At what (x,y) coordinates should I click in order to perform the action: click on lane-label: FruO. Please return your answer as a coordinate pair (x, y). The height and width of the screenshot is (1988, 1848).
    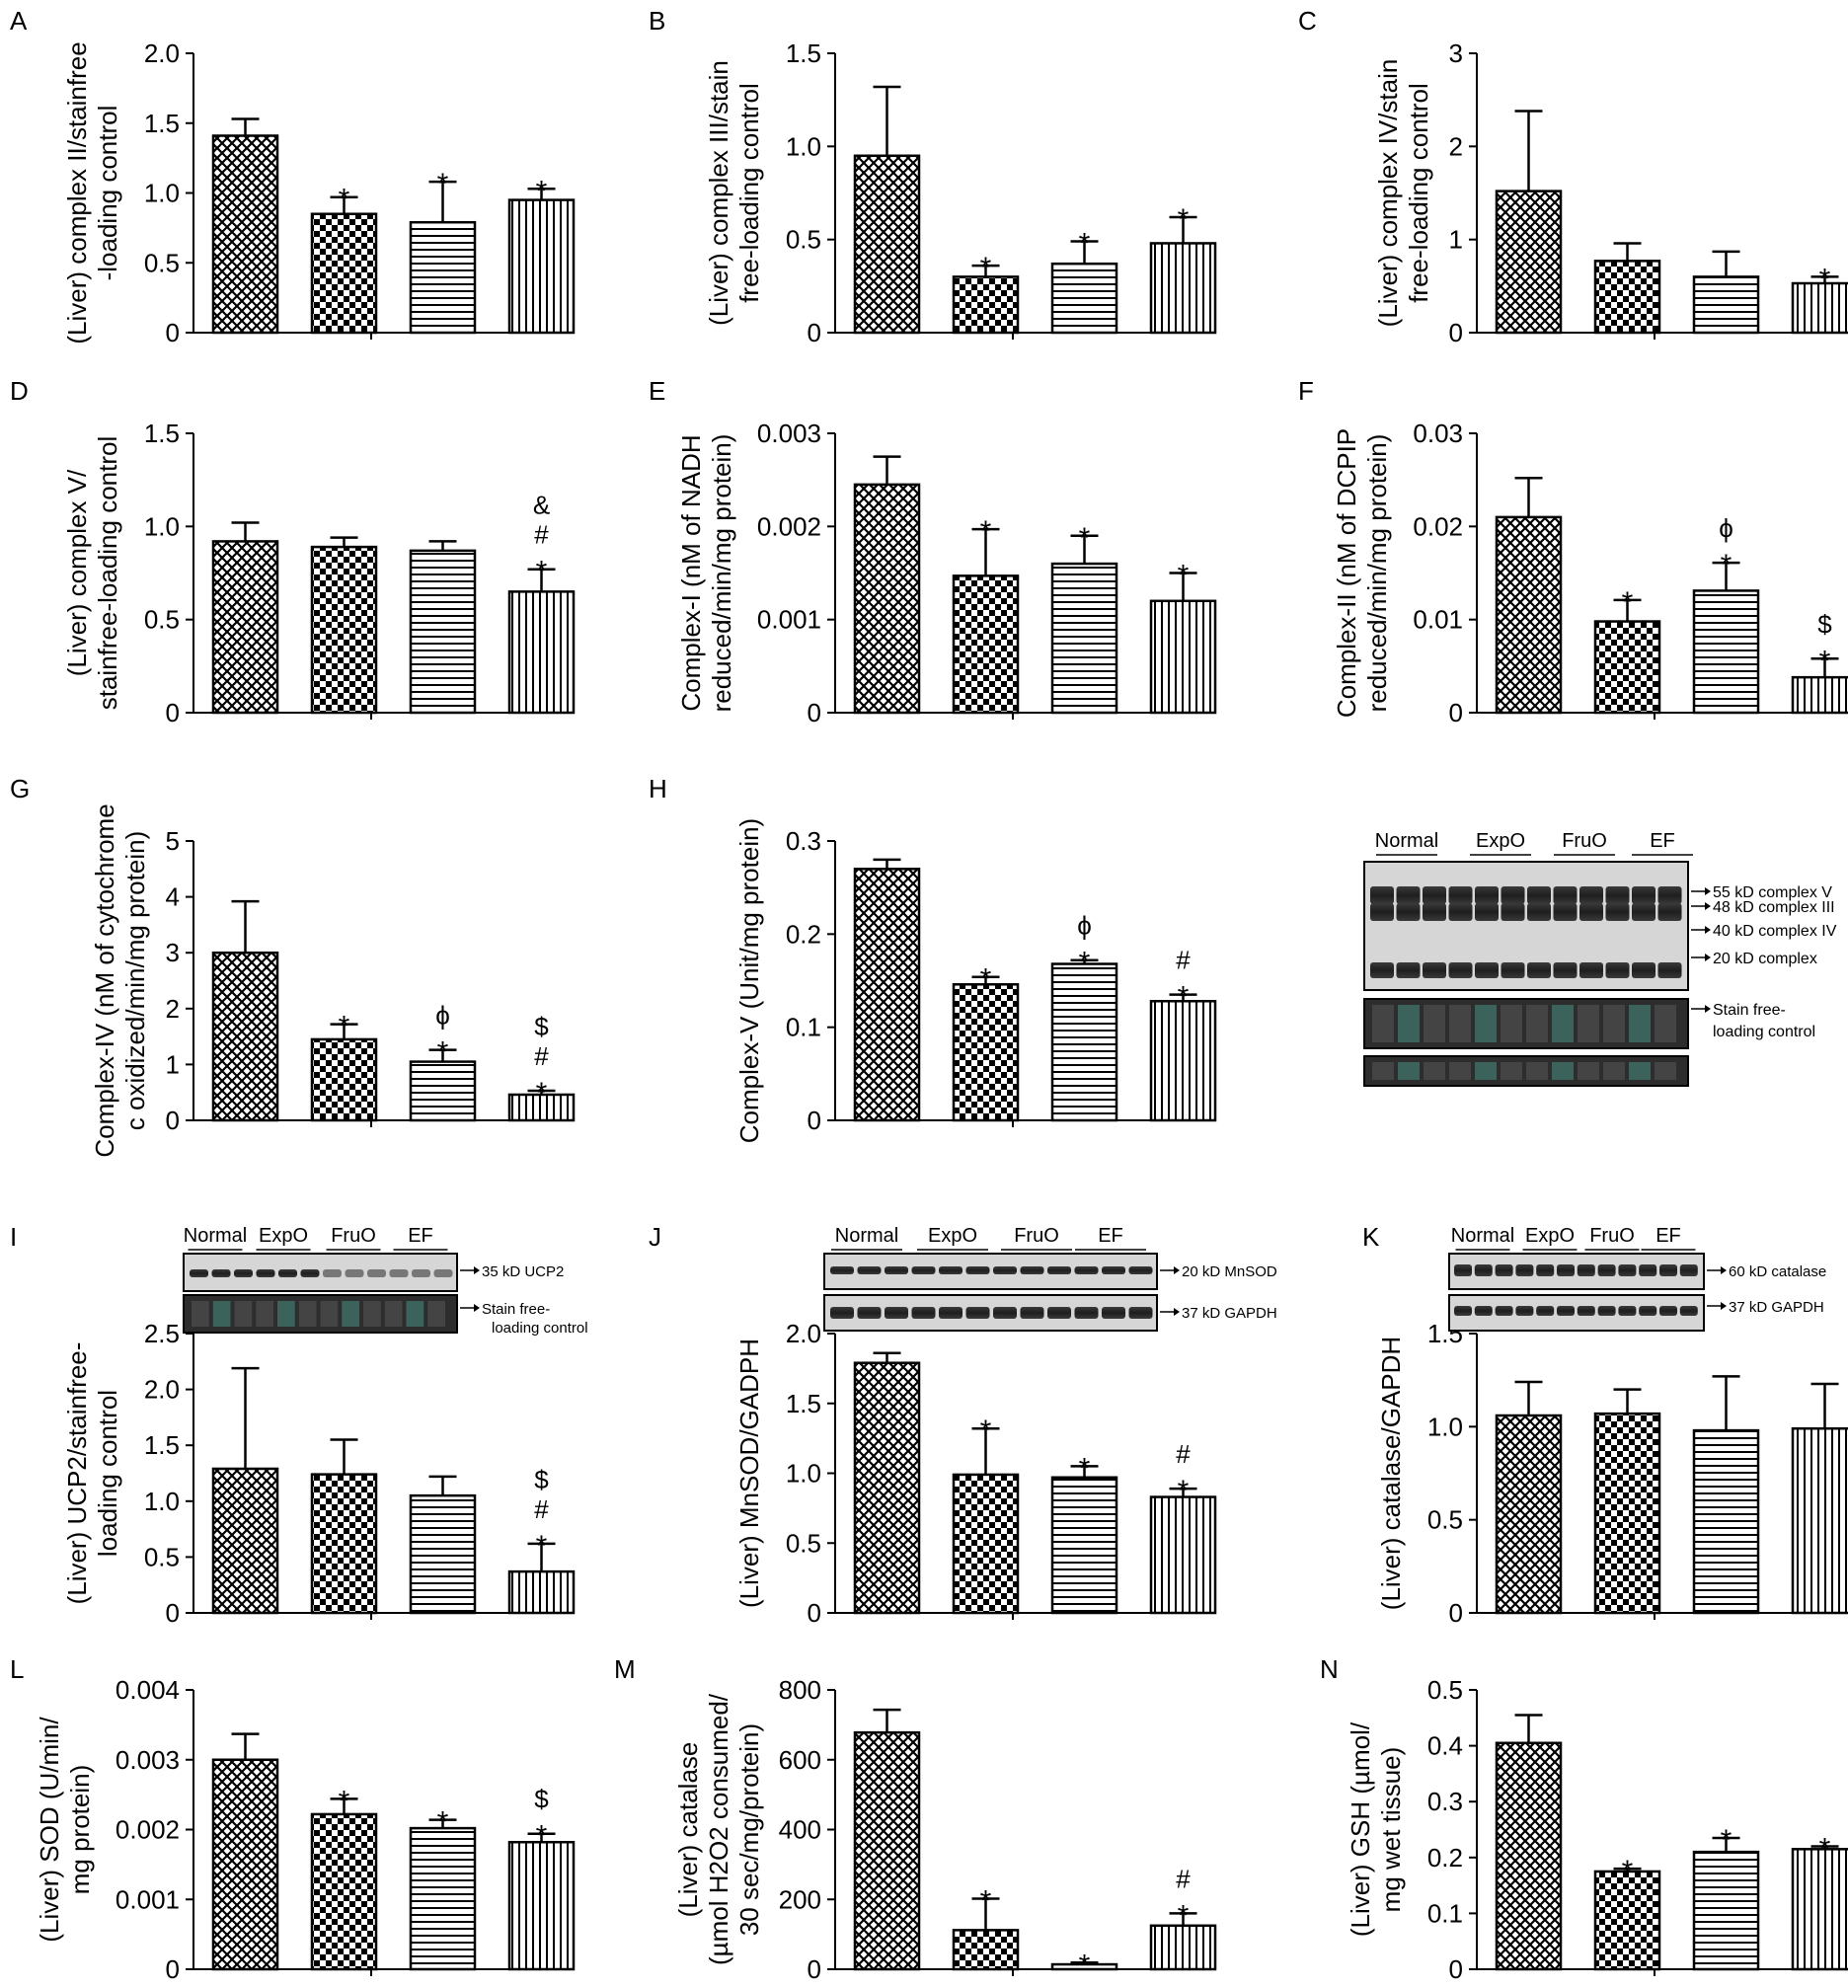
    Looking at the image, I should click on (1612, 1236).